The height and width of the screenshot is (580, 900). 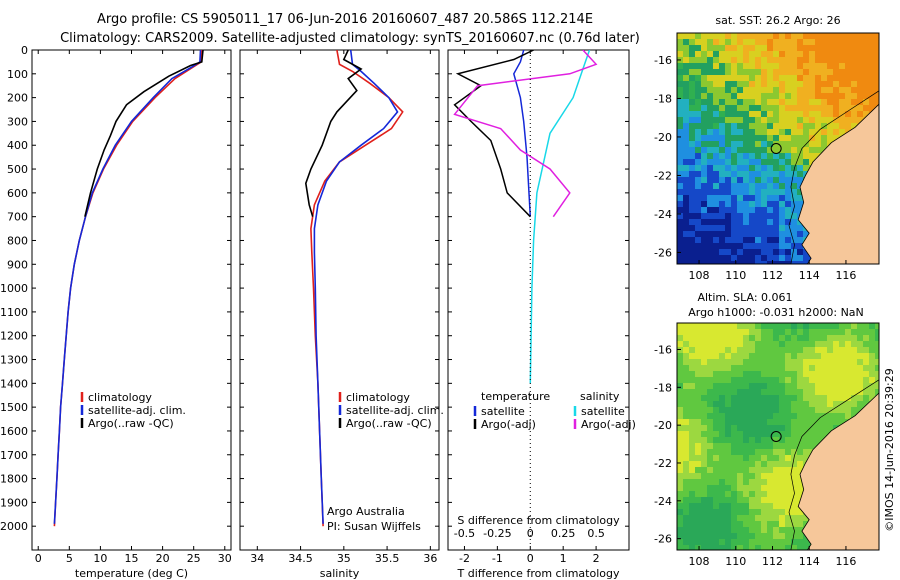 What do you see at coordinates (378, 397) in the screenshot?
I see `legend-label: climatology` at bounding box center [378, 397].